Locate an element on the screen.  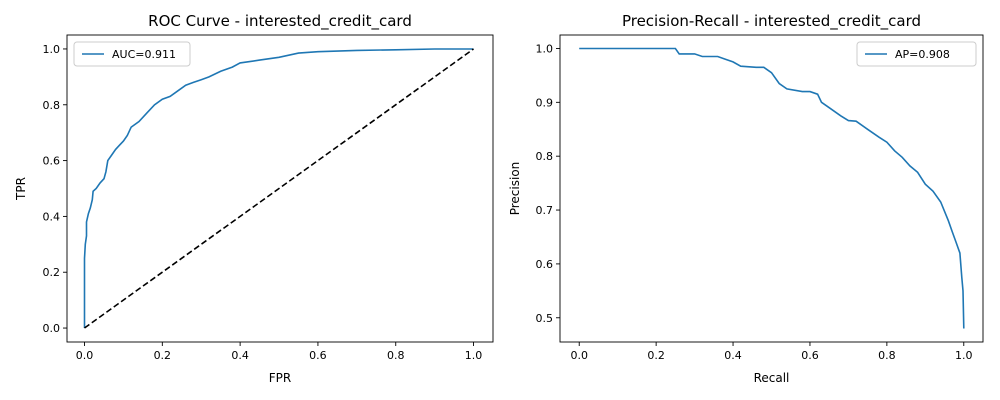
y-tick-label: 0.7 is located at coordinates (545, 210).